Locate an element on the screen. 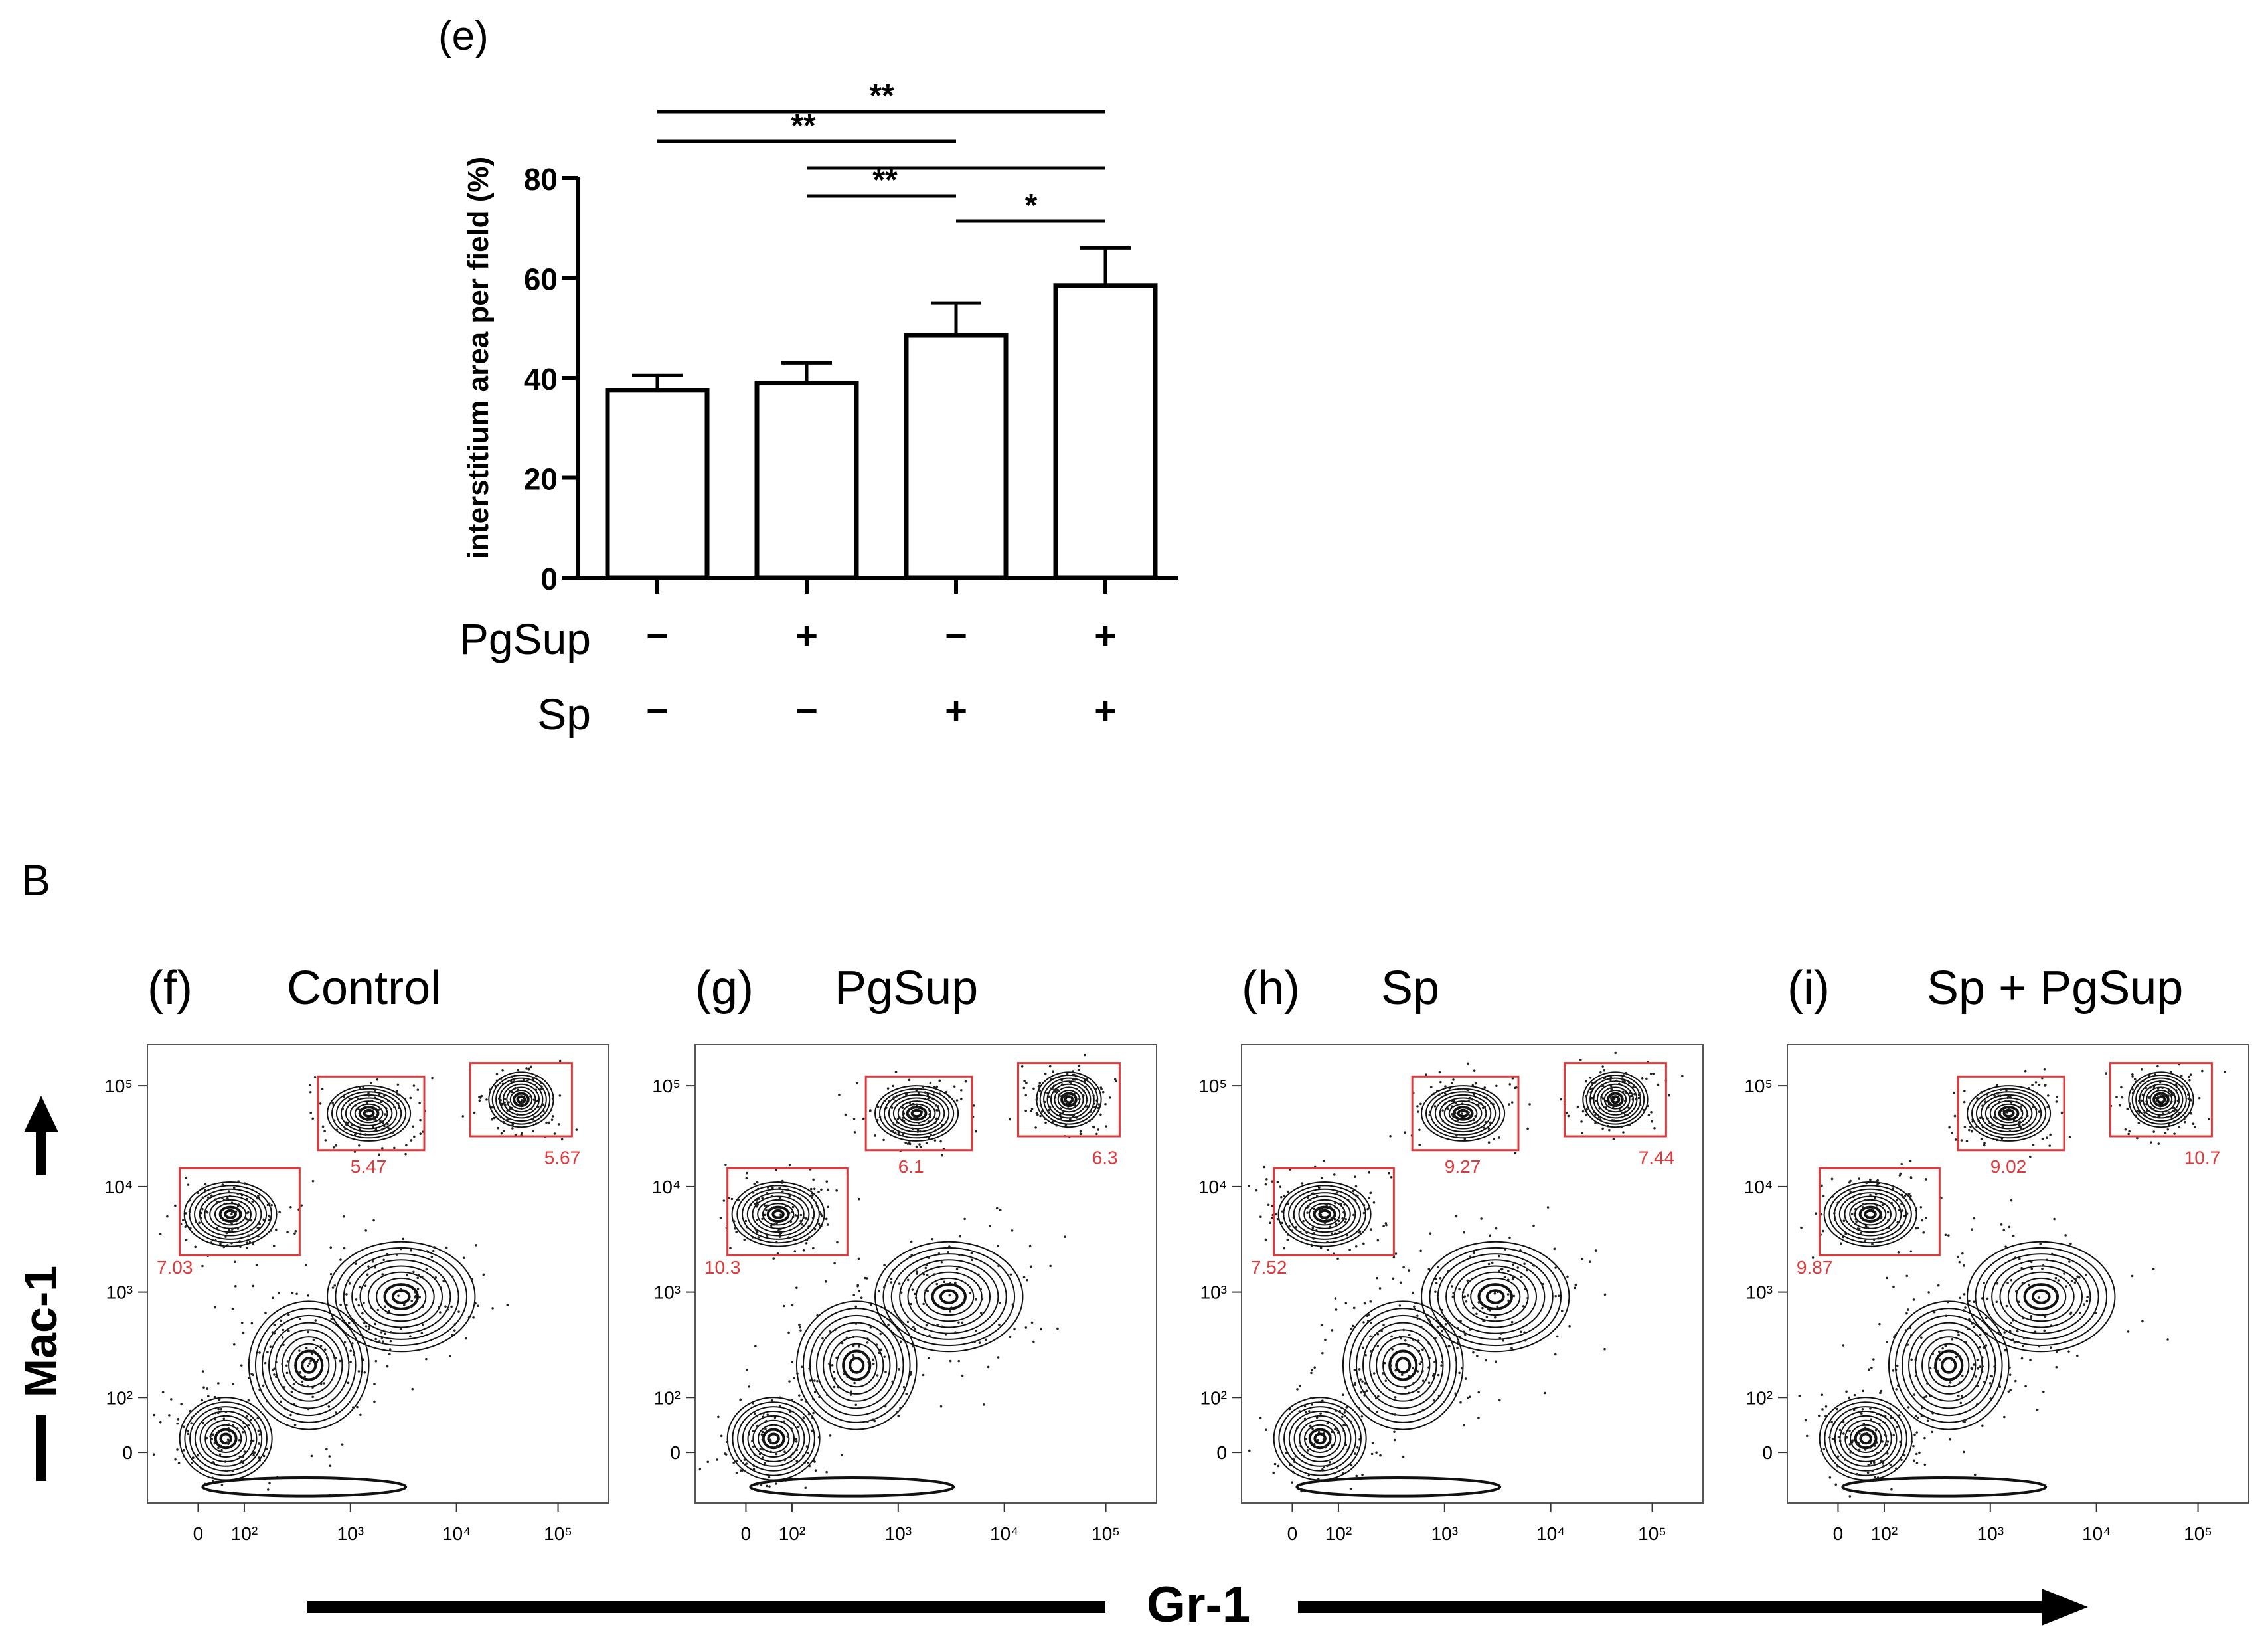 The image size is (2268, 1639). y-tick-label: 0 is located at coordinates (549, 579).